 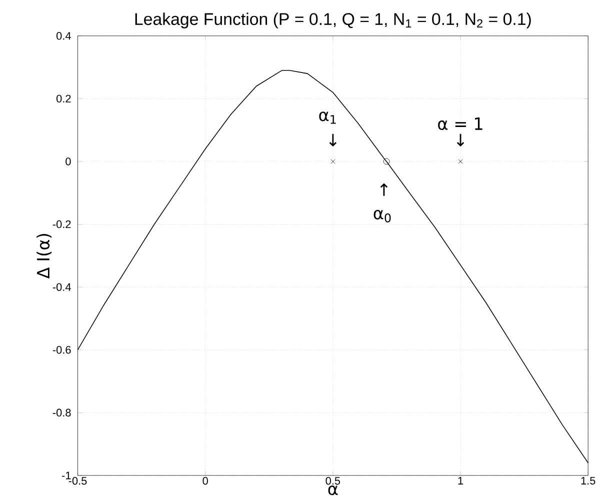 I want to click on chart-title: Leakage Function (P = 0.1, Q = 1, N$_{1}$ = 0.1, N$_{2}$ = 0.1), so click(x=333, y=20).